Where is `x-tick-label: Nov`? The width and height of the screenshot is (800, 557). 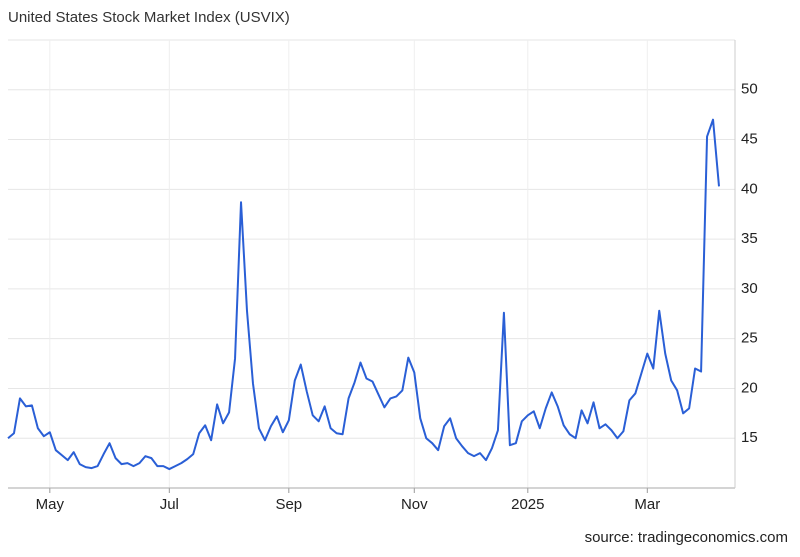 x-tick-label: Nov is located at coordinates (414, 504).